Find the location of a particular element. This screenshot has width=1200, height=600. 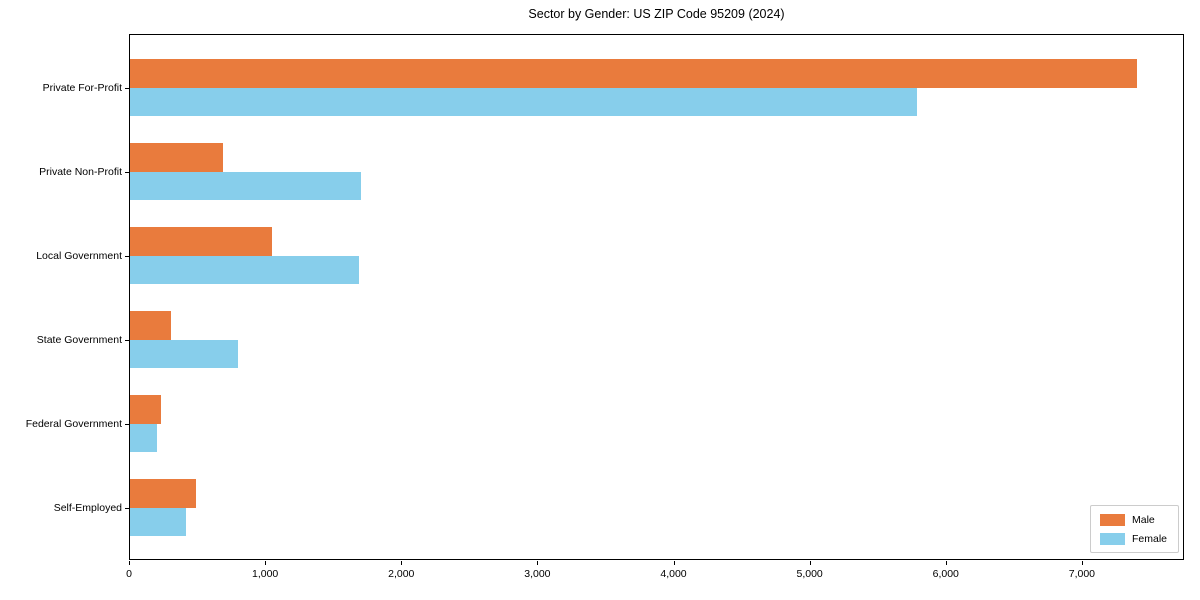

bar-female-private-non-profit is located at coordinates (246, 185).